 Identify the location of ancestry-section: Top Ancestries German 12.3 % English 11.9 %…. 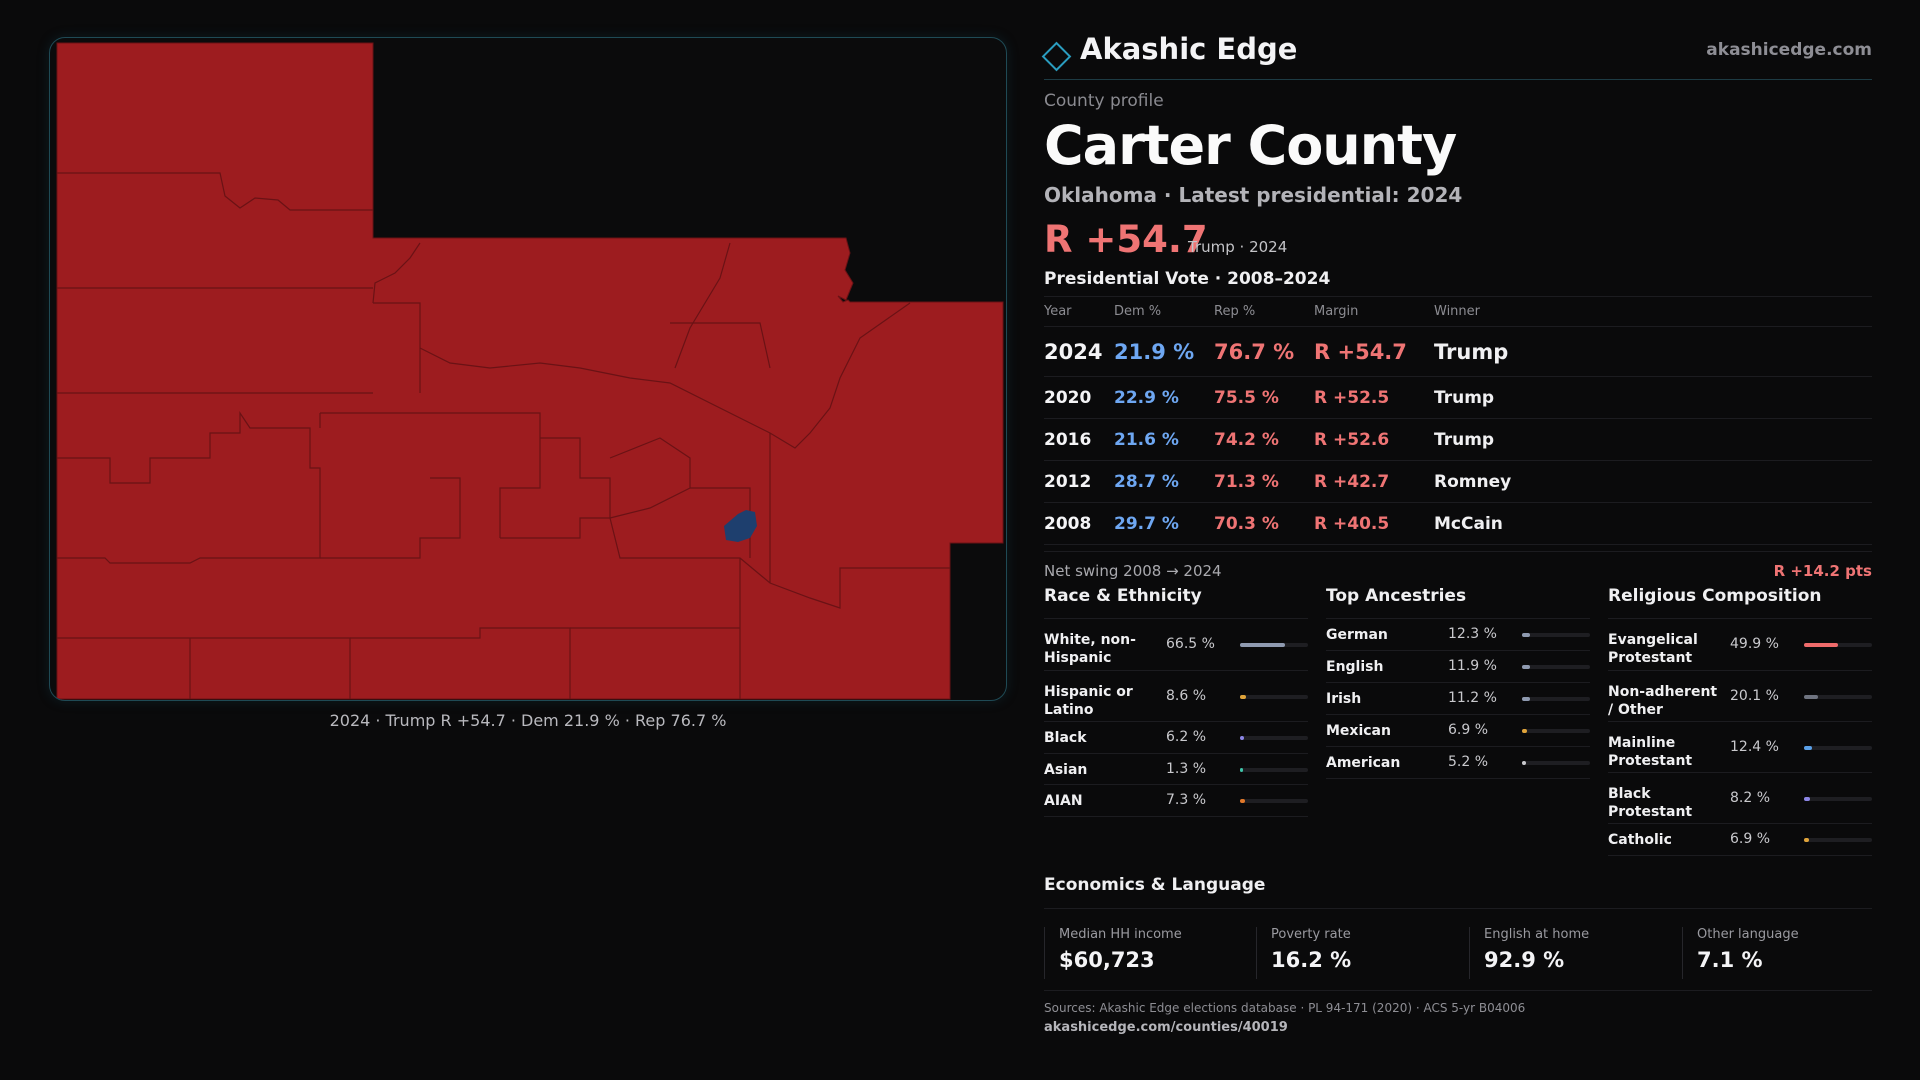
(1458, 682).